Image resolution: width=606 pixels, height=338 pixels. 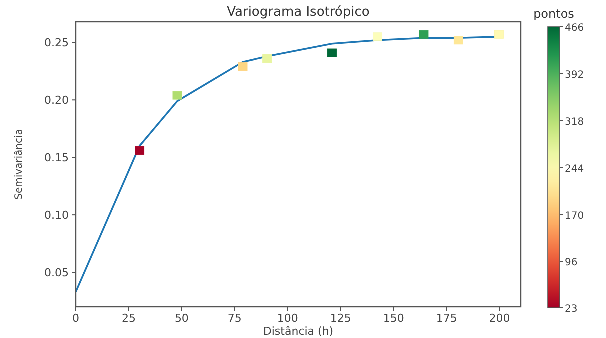 I want to click on y-tick-label: 0.10, so click(x=56, y=215).